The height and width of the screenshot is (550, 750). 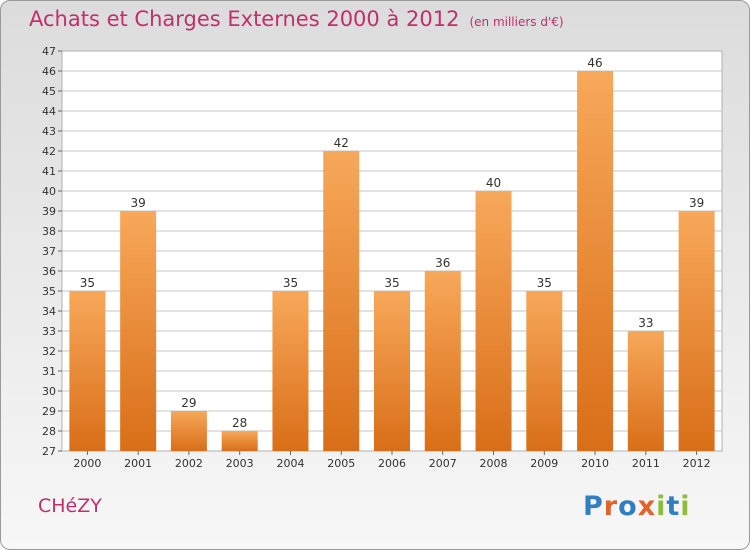 I want to click on data-label-2003: 28, so click(x=239, y=423).